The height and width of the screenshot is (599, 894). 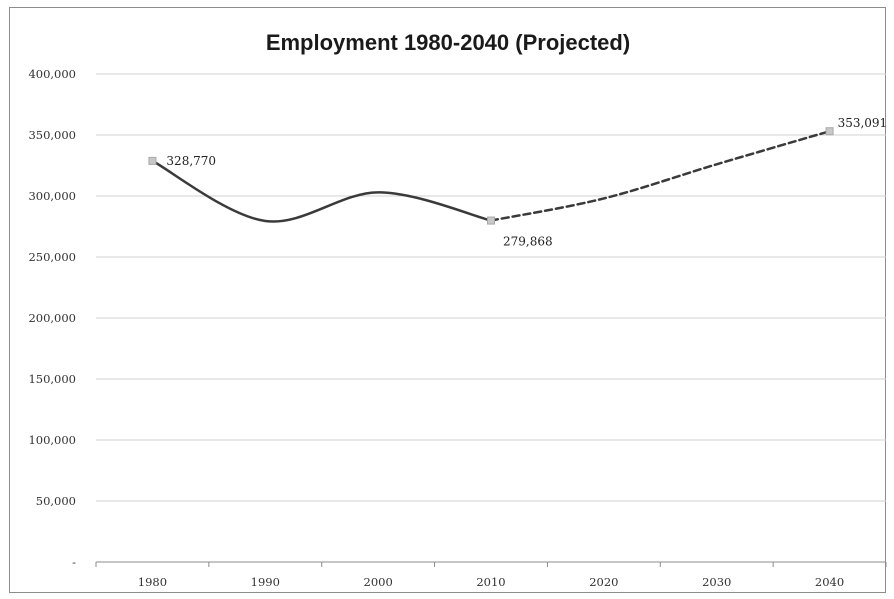 What do you see at coordinates (528, 242) in the screenshot?
I see `data-label: 279,868` at bounding box center [528, 242].